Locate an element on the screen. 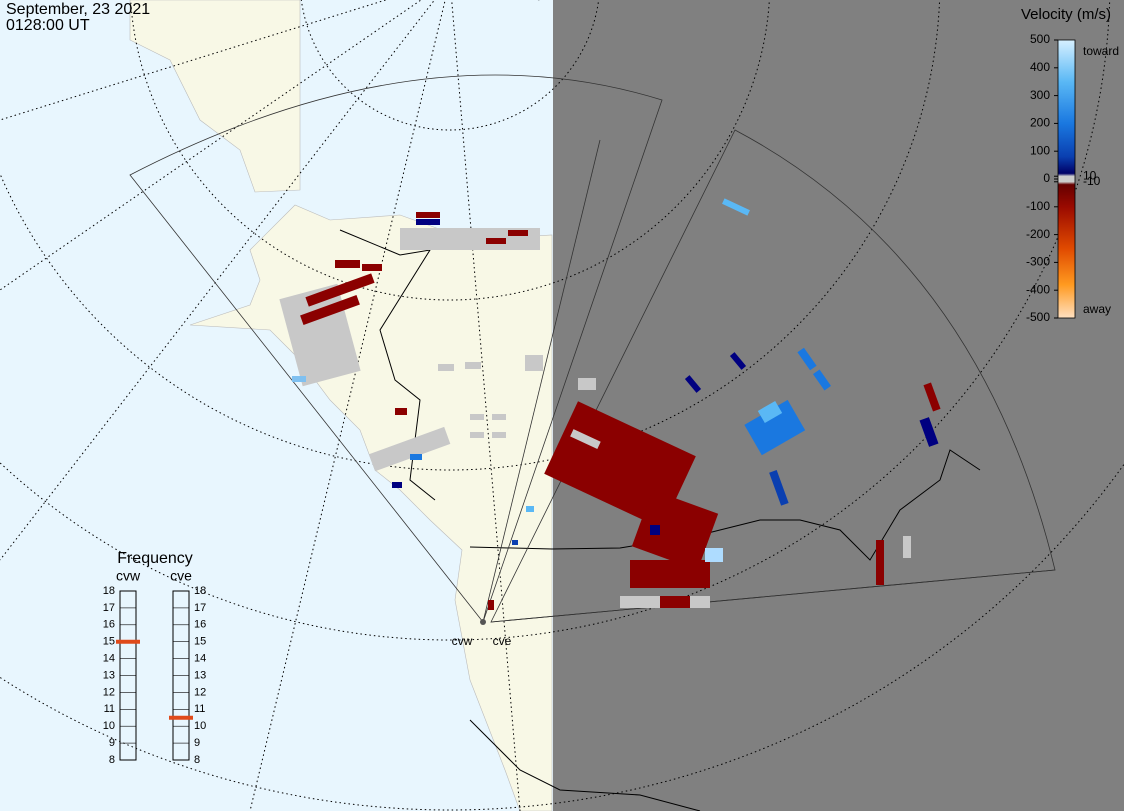 The width and height of the screenshot is (1124, 811). colorbar-tick-label: 200 is located at coordinates (1040, 123).